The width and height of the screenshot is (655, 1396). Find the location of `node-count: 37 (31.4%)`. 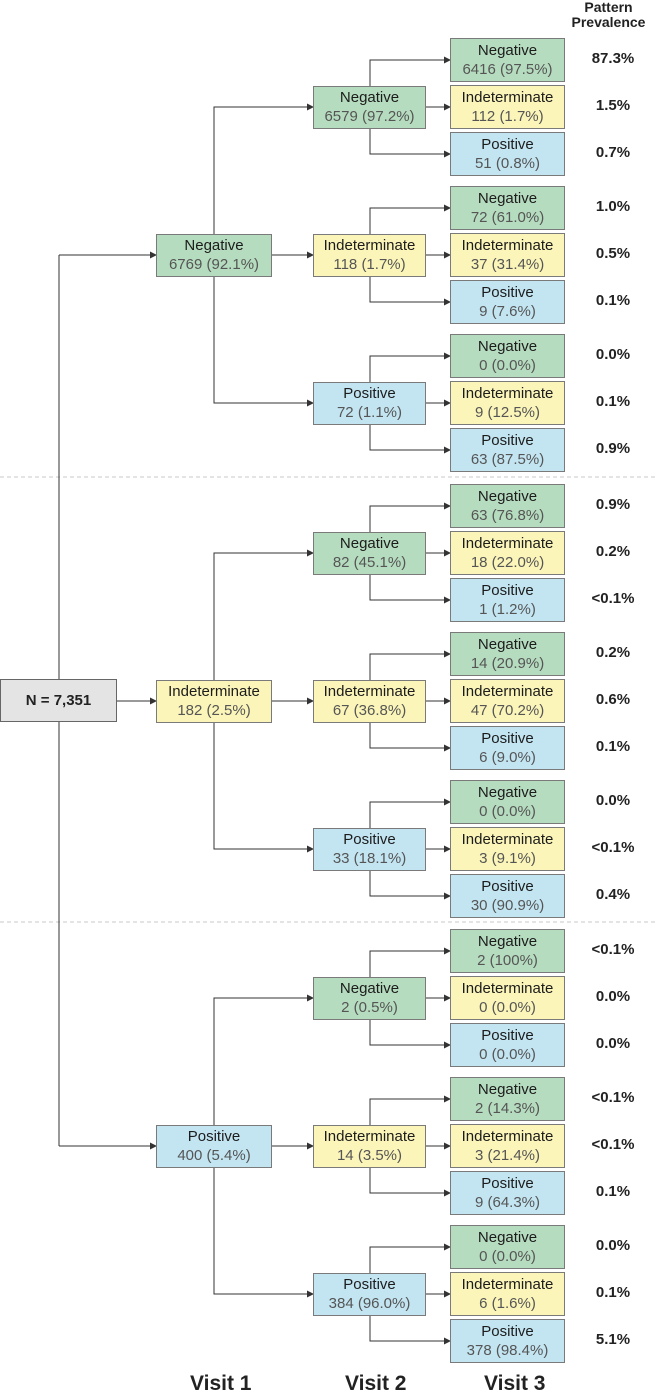

node-count: 37 (31.4%) is located at coordinates (507, 264).